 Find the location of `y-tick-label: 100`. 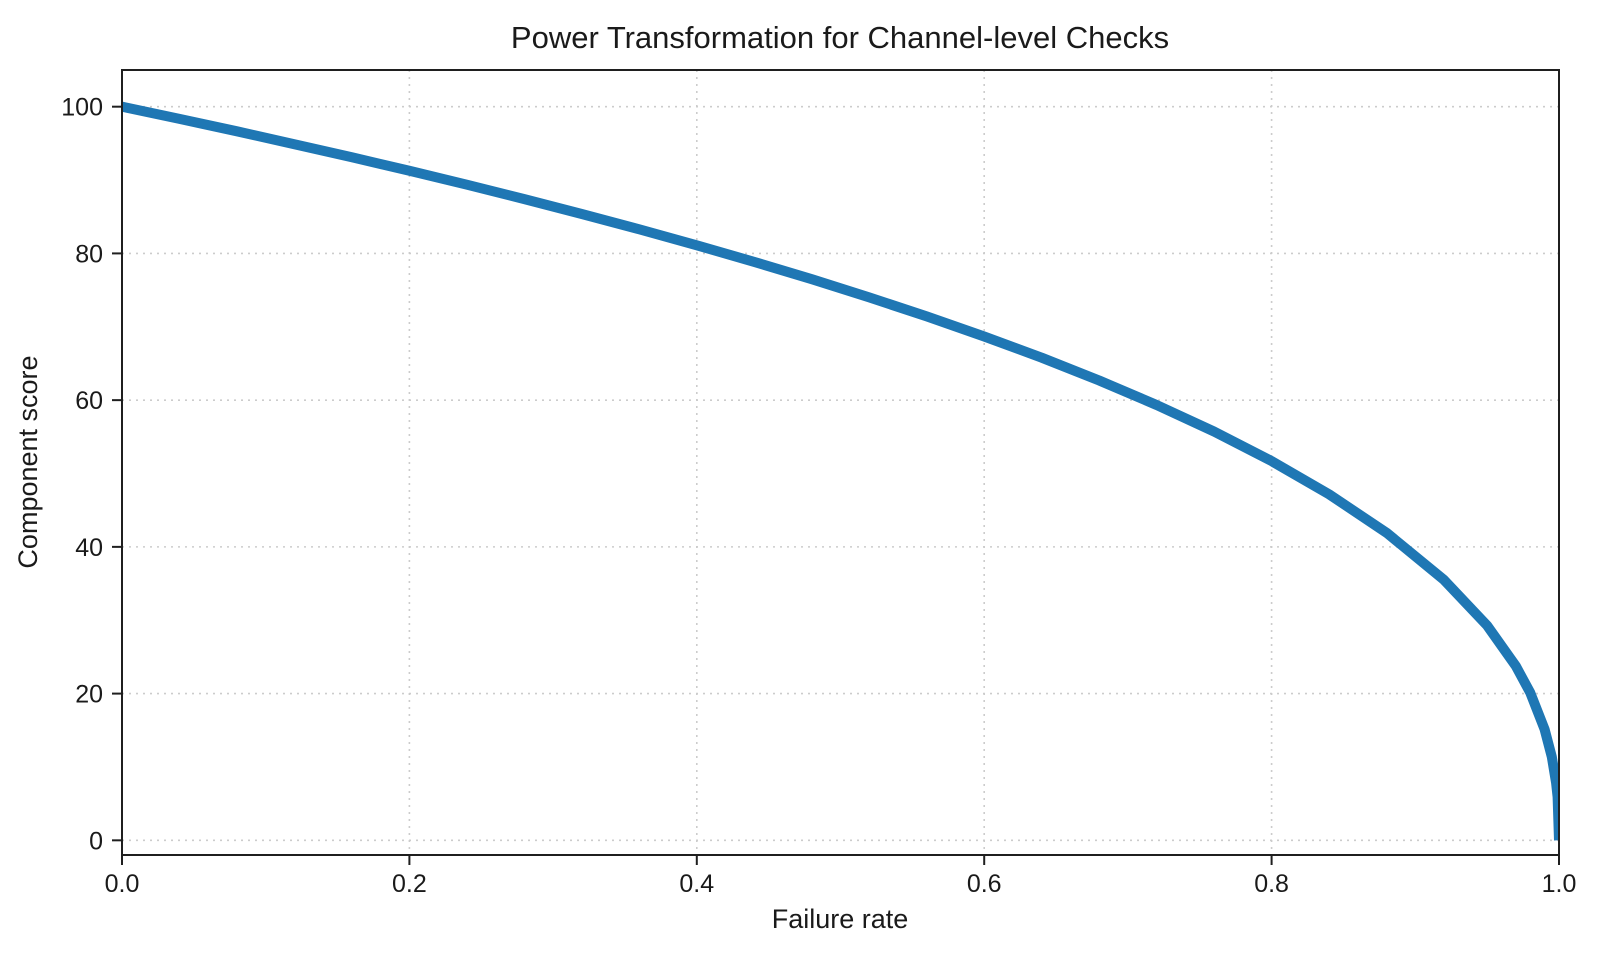

y-tick-label: 100 is located at coordinates (82, 108).